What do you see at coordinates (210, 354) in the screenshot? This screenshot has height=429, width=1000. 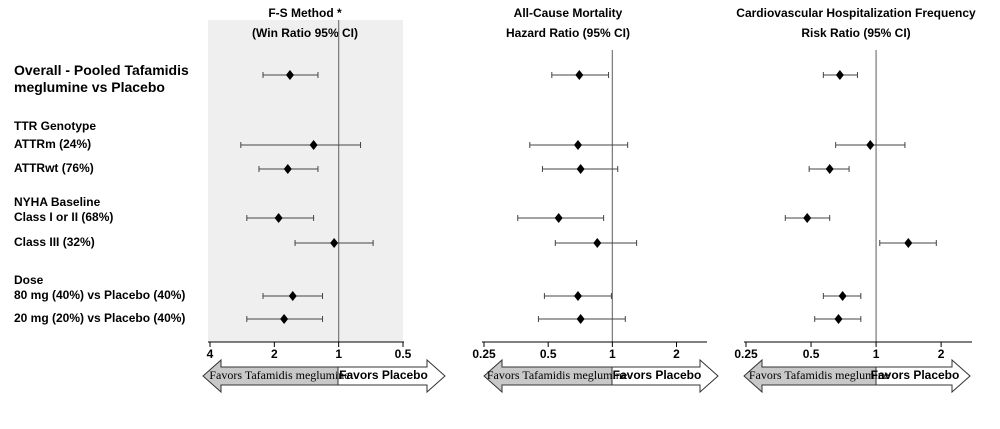 I see `x-tick-label: 4` at bounding box center [210, 354].